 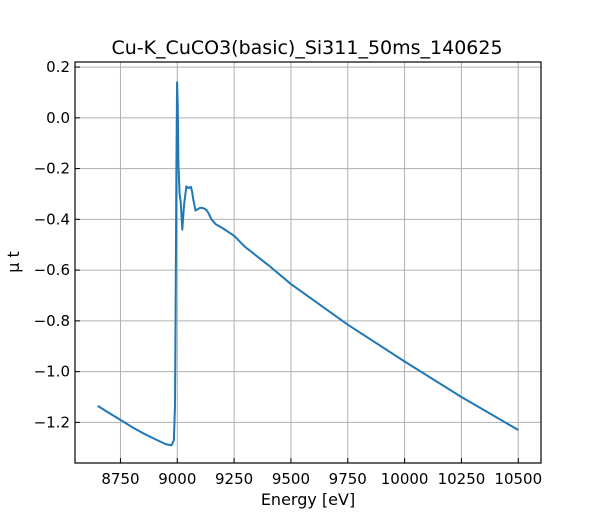 What do you see at coordinates (306, 48) in the screenshot?
I see `chart-title: Cu-K_CuCO3(basic)_Si311_50ms_140625` at bounding box center [306, 48].